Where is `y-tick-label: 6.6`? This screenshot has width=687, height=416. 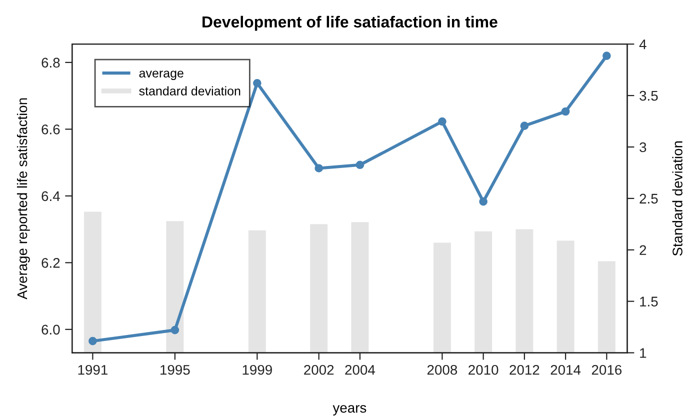
y-tick-label: 6.6 is located at coordinates (51, 129).